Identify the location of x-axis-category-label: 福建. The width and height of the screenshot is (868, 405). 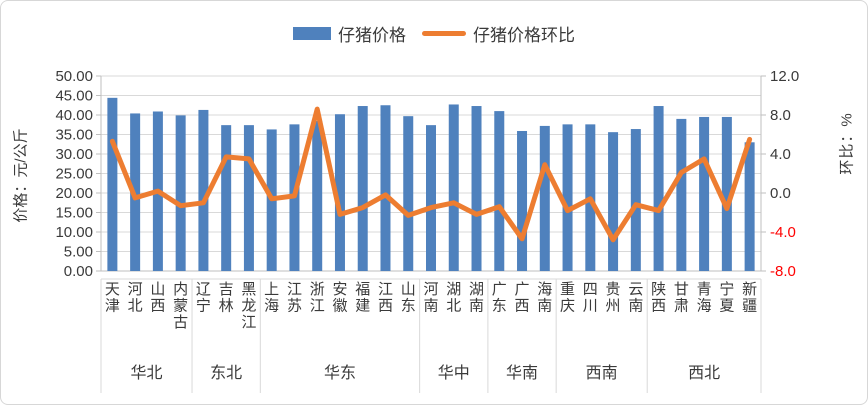
(362, 298).